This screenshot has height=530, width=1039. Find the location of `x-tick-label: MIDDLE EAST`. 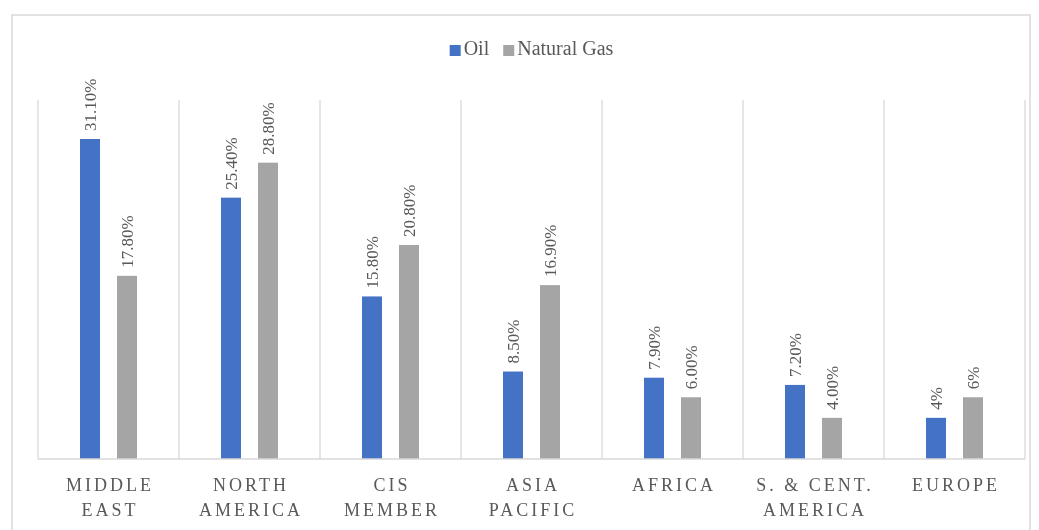

x-tick-label: MIDDLE EAST is located at coordinates (110, 497).